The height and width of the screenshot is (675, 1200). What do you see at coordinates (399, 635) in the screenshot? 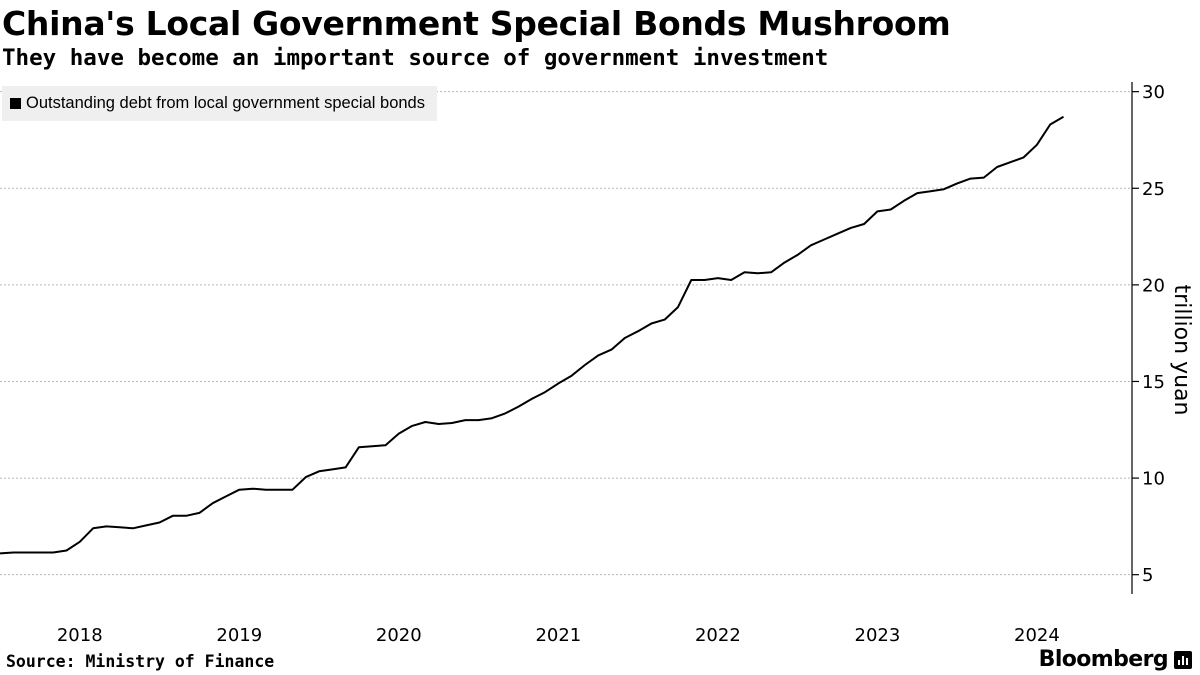
I see `x-tick-label: 2020` at bounding box center [399, 635].